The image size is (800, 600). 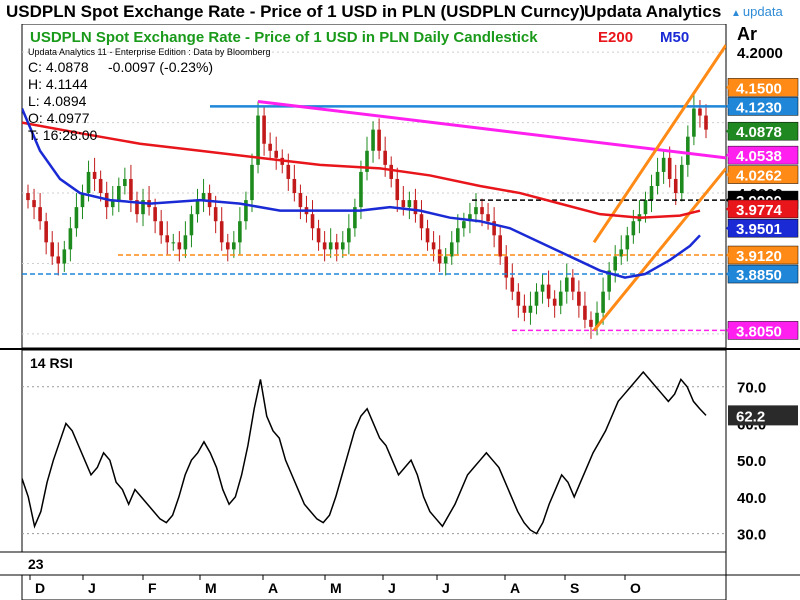 What do you see at coordinates (757, 11) in the screenshot?
I see `updata-logo: ▲ updata` at bounding box center [757, 11].